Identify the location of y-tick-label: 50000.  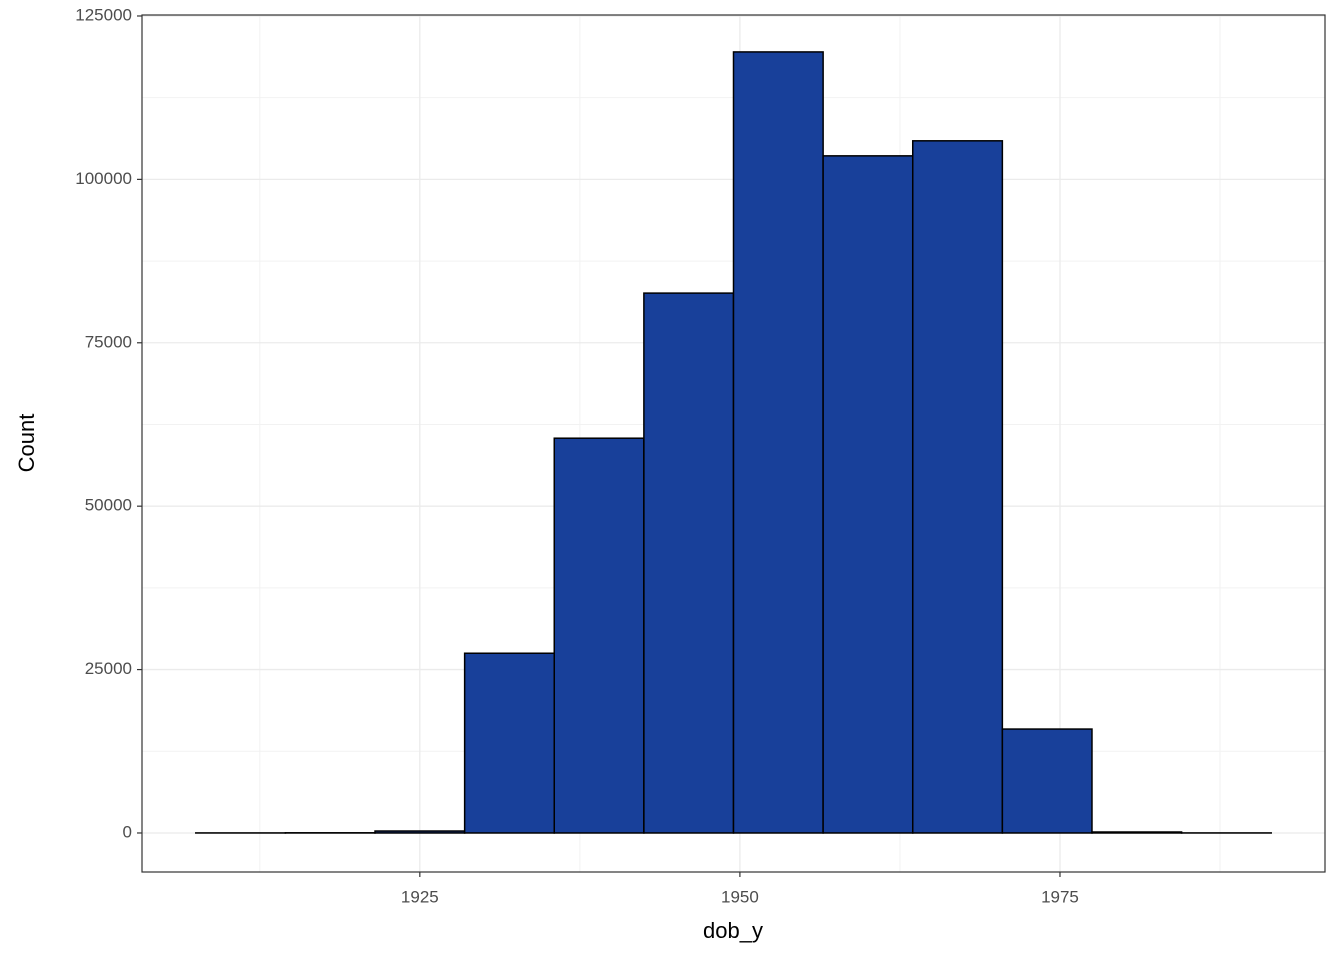
(108, 505).